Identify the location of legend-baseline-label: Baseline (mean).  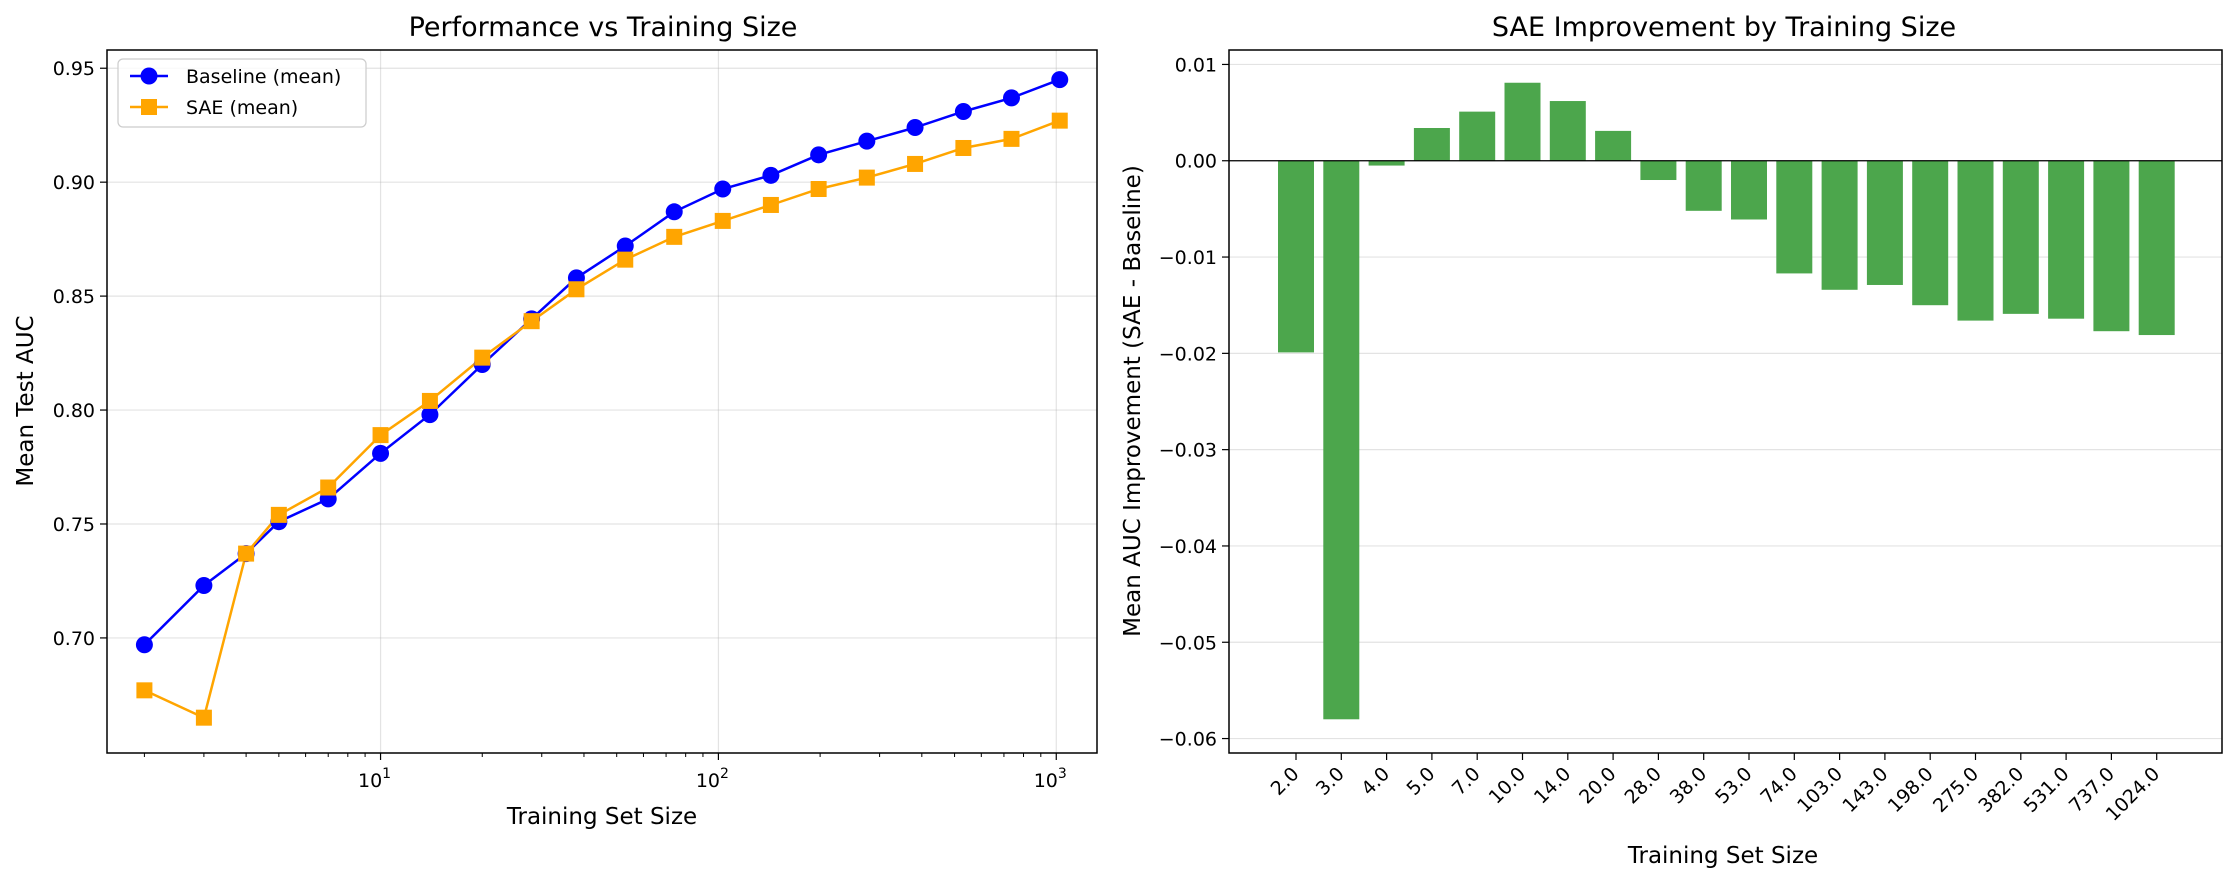
(263, 77).